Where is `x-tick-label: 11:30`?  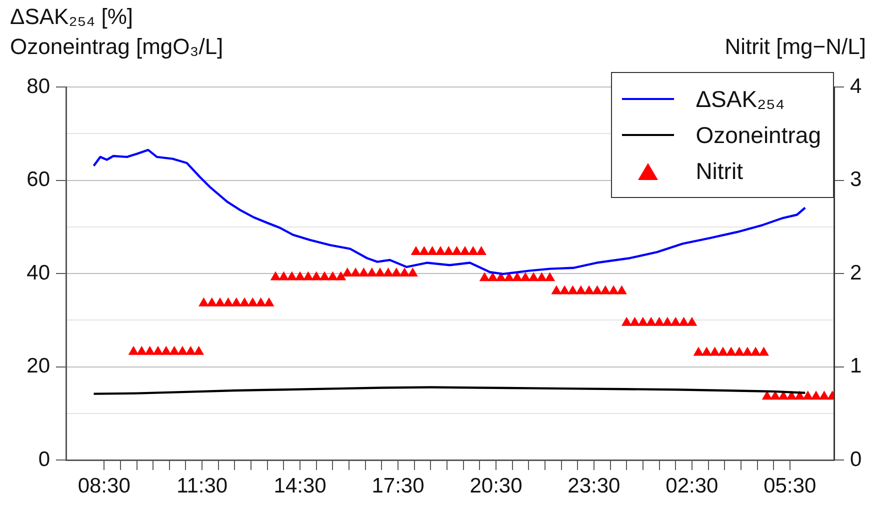
x-tick-label: 11:30 is located at coordinates (202, 486).